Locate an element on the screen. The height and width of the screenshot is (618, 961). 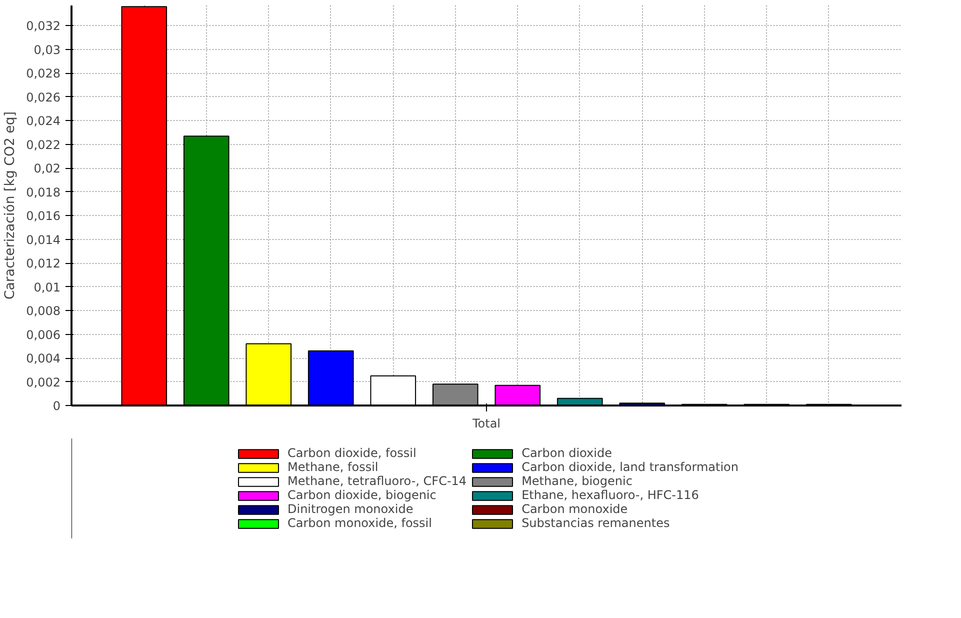
y-tick-label: 0,02 is located at coordinates (47, 169).